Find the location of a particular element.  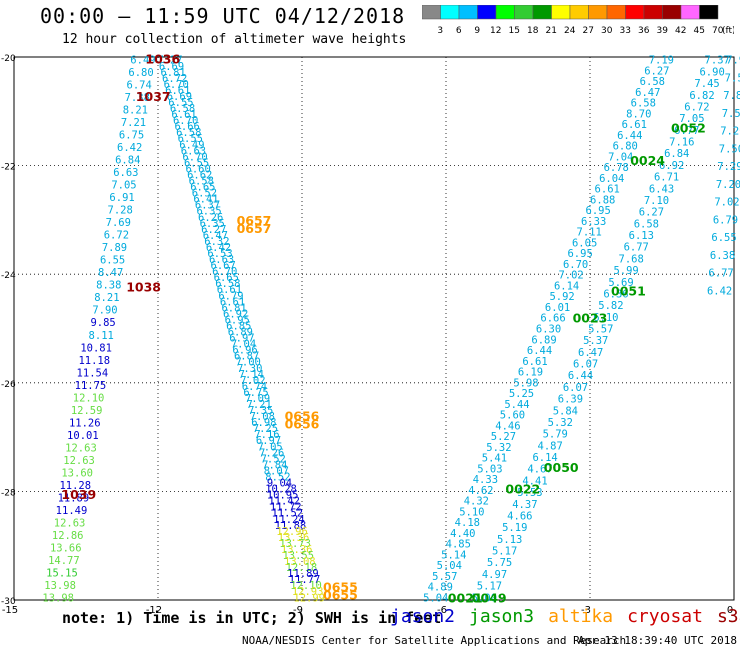

track-c-point: 5.27 is located at coordinates (503, 437).